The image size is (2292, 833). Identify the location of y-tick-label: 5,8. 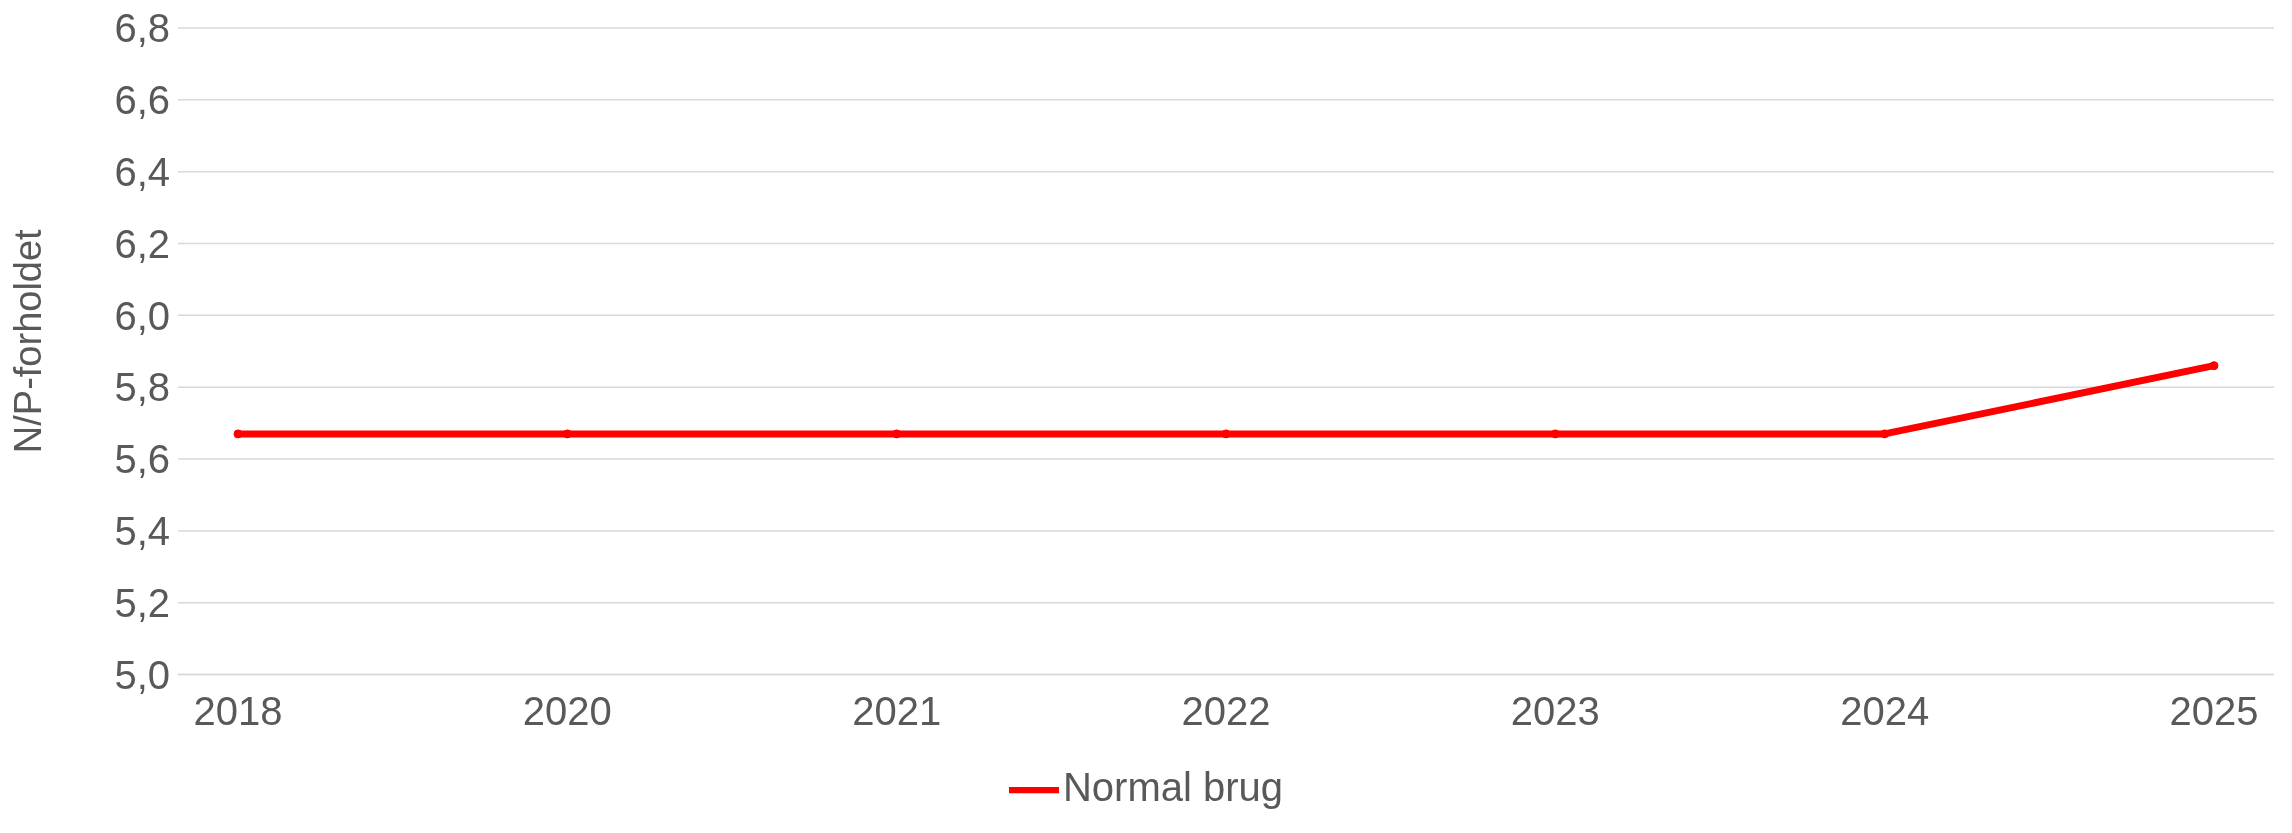
(142, 387).